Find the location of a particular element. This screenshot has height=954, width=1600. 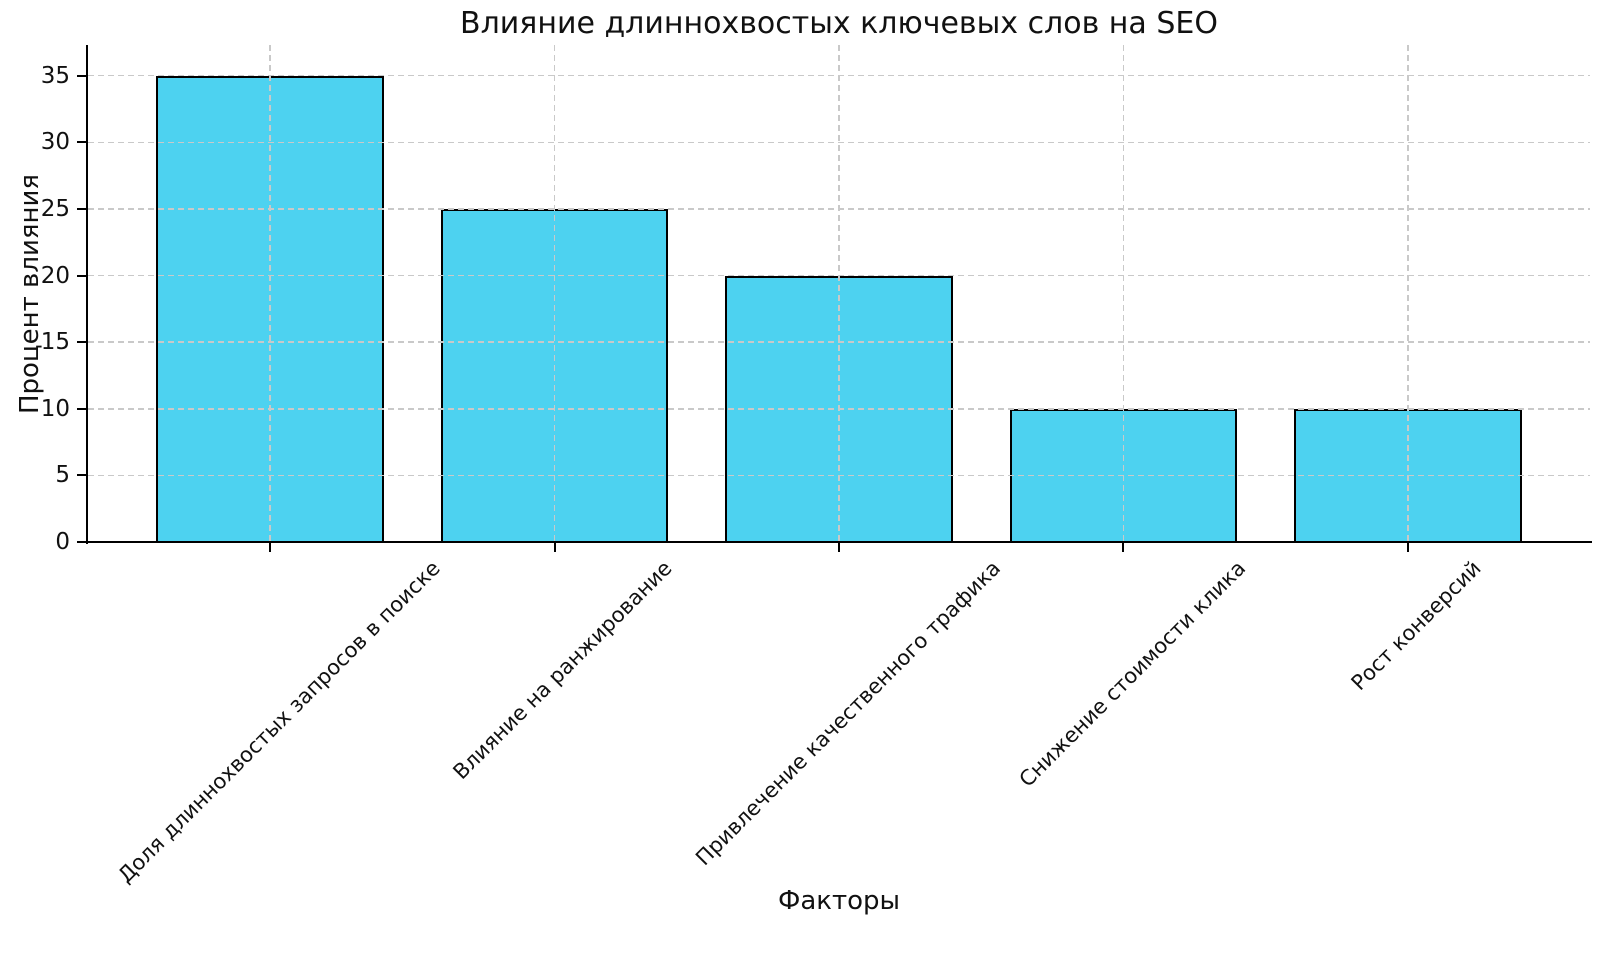

y-axis-spine is located at coordinates (87, 294).